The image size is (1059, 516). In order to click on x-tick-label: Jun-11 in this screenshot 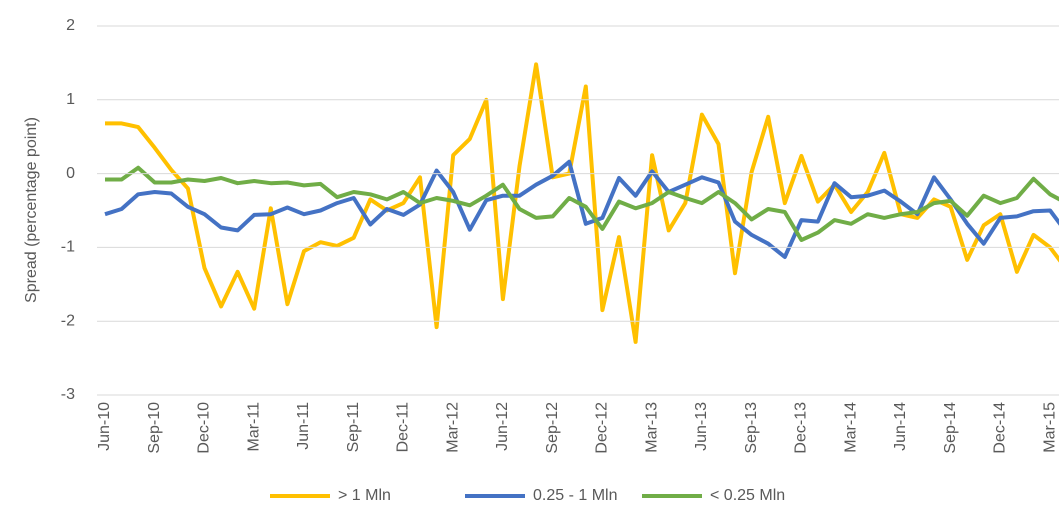, I will do `click(303, 426)`.